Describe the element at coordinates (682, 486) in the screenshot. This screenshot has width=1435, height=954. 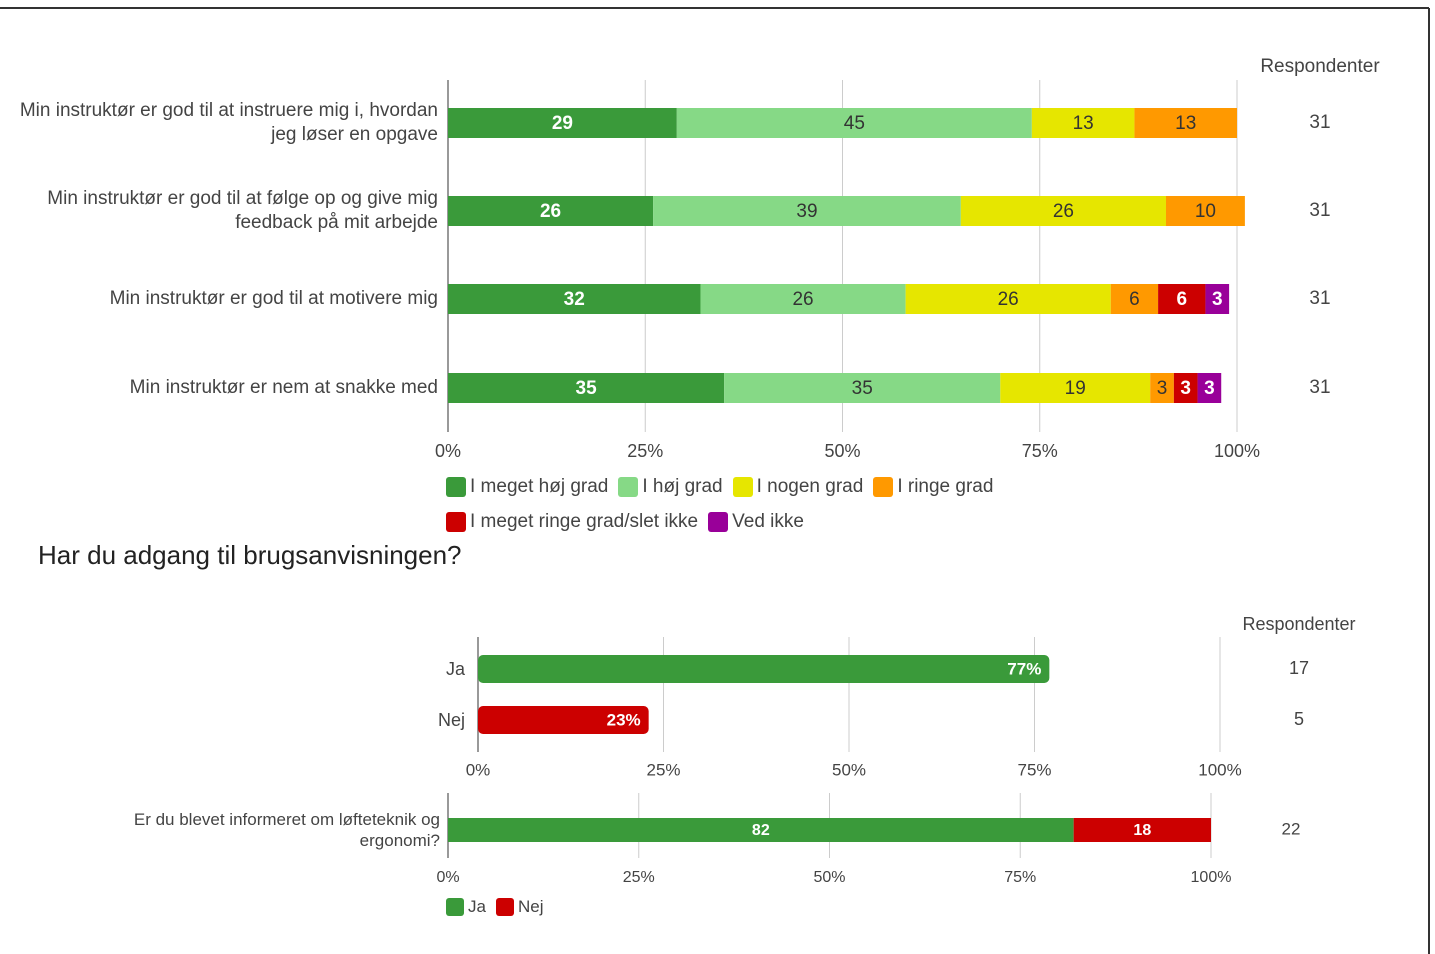
I see `legend-label: I høj grad` at that location.